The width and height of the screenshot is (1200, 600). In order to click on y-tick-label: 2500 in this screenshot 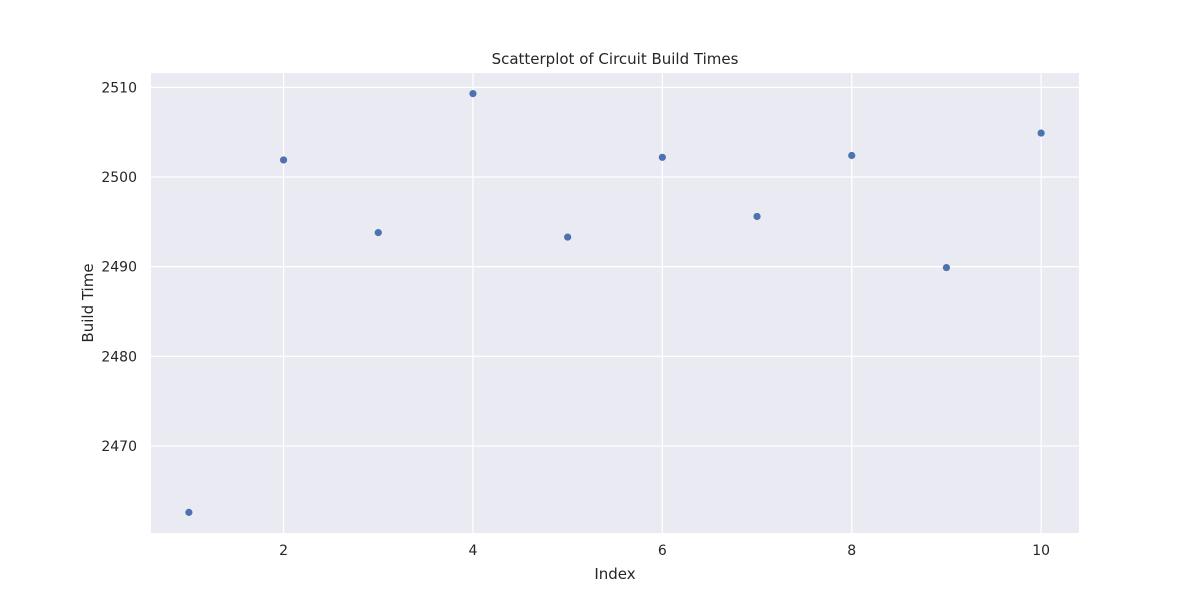, I will do `click(119, 178)`.